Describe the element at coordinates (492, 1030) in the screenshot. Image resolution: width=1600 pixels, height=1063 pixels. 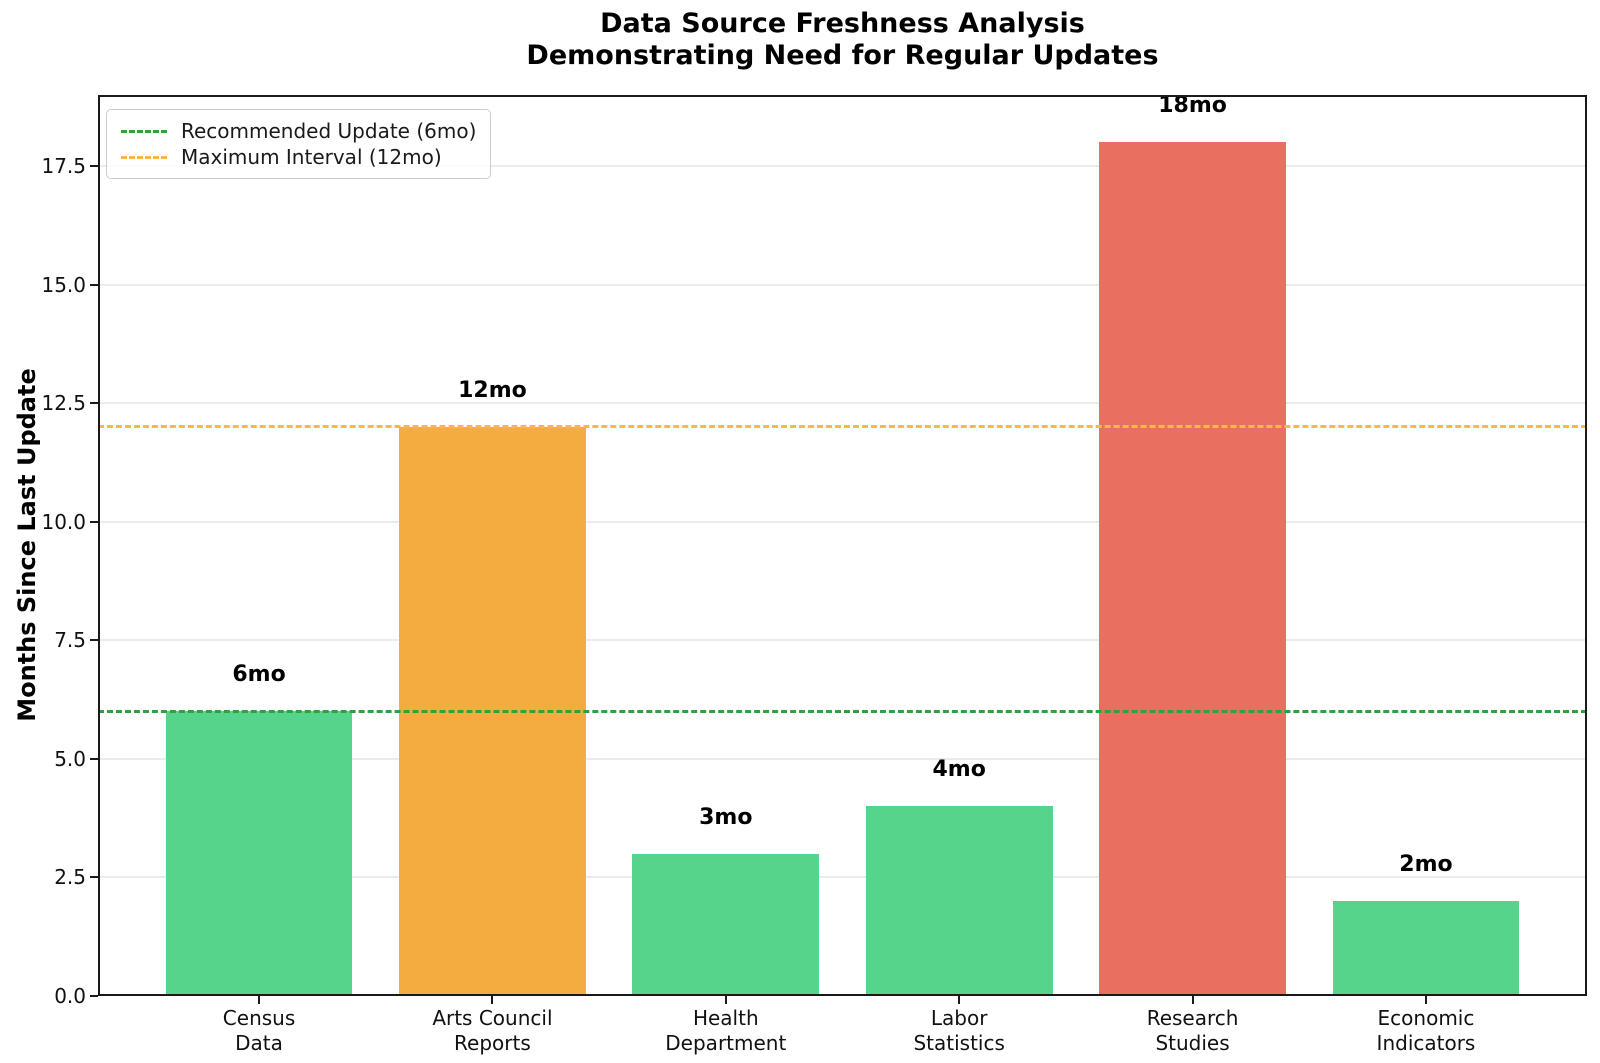
I see `x-tick-label: Arts Council Reports` at that location.